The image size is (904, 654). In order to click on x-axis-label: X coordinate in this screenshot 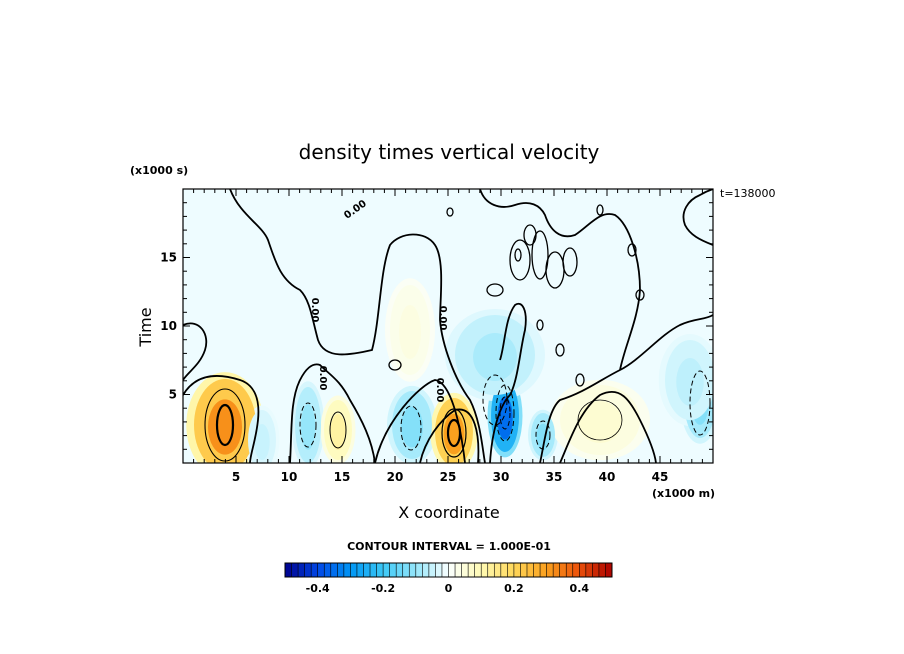, I will do `click(448, 512)`.